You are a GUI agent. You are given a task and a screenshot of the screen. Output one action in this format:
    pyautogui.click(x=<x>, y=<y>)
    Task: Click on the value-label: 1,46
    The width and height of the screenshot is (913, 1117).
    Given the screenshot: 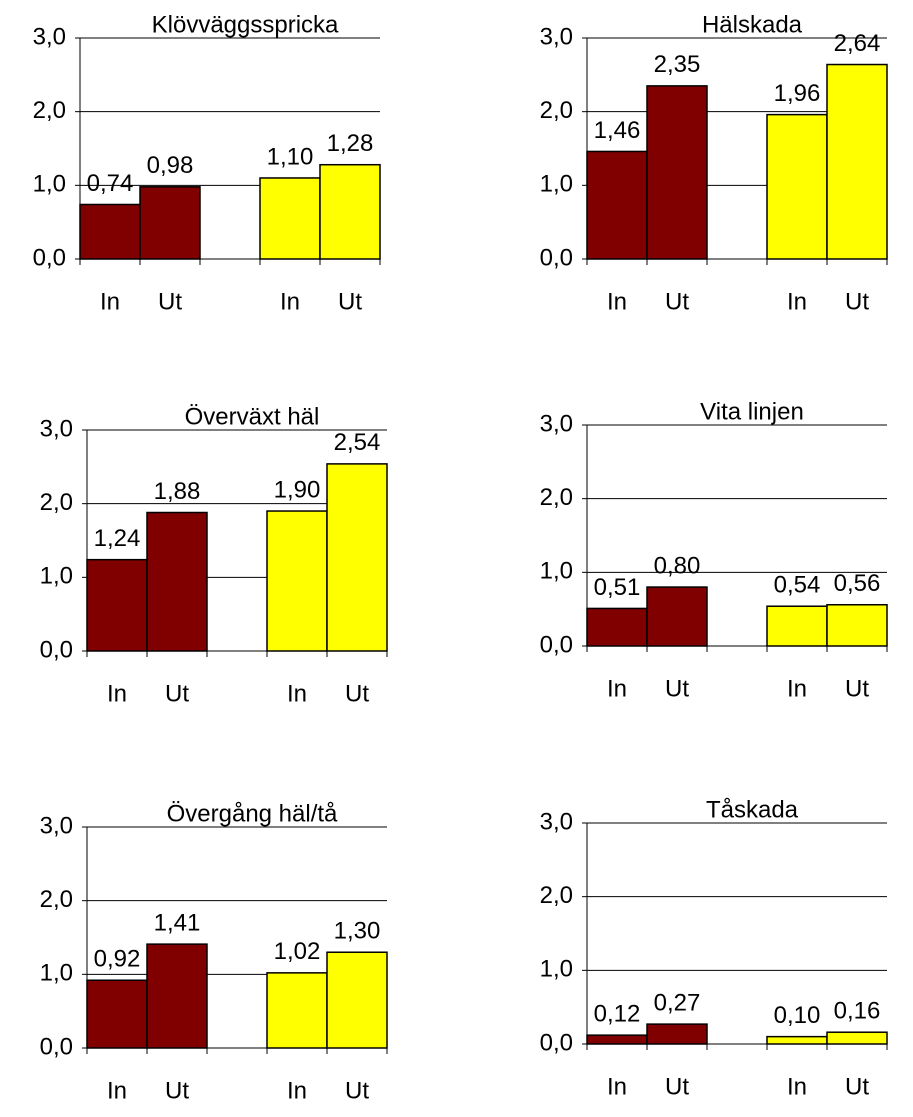 What is the action you would take?
    pyautogui.click(x=617, y=130)
    